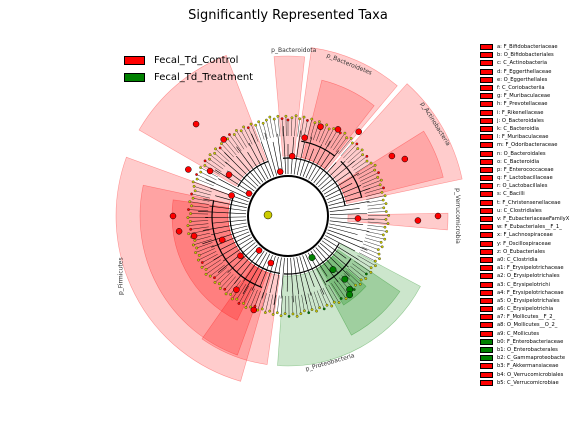  What do you see at coordinates (358, 292) in the screenshot?
I see `clade-shade-gammaproteobacteria` at bounding box center [358, 292].